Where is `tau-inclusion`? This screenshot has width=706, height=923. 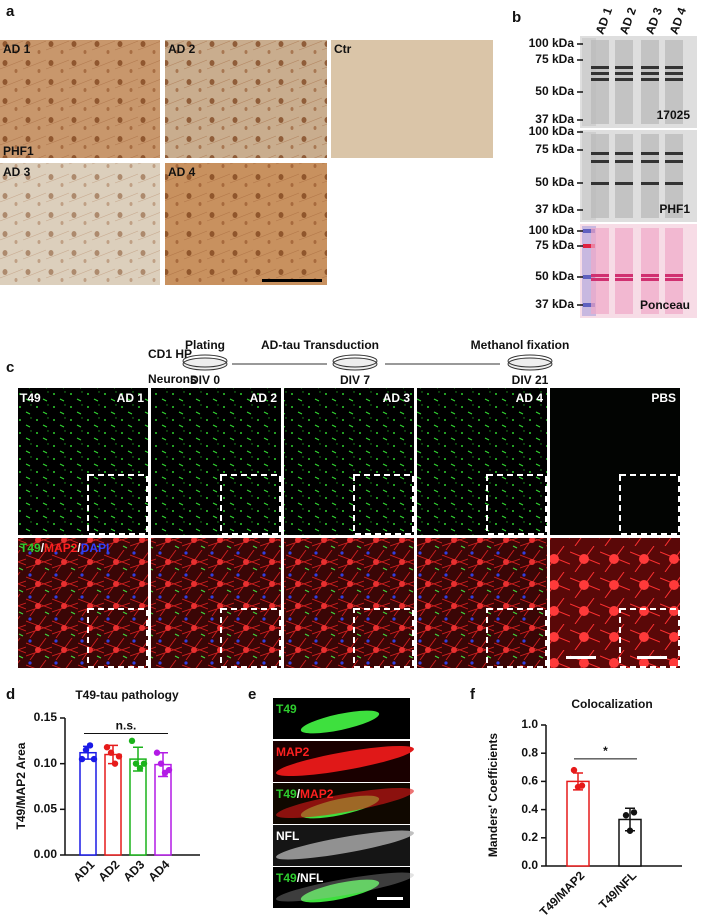 tau-inclusion is located at coordinates (340, 722).